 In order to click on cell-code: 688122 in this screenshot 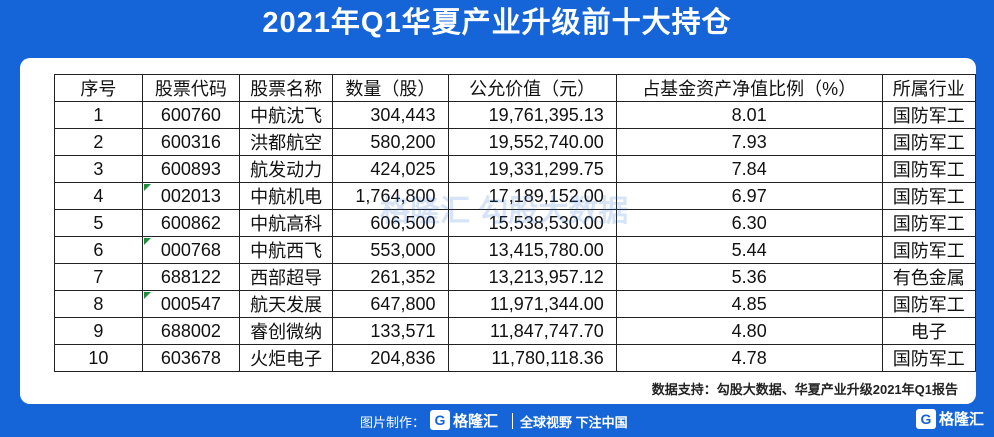, I will do `click(190, 277)`.